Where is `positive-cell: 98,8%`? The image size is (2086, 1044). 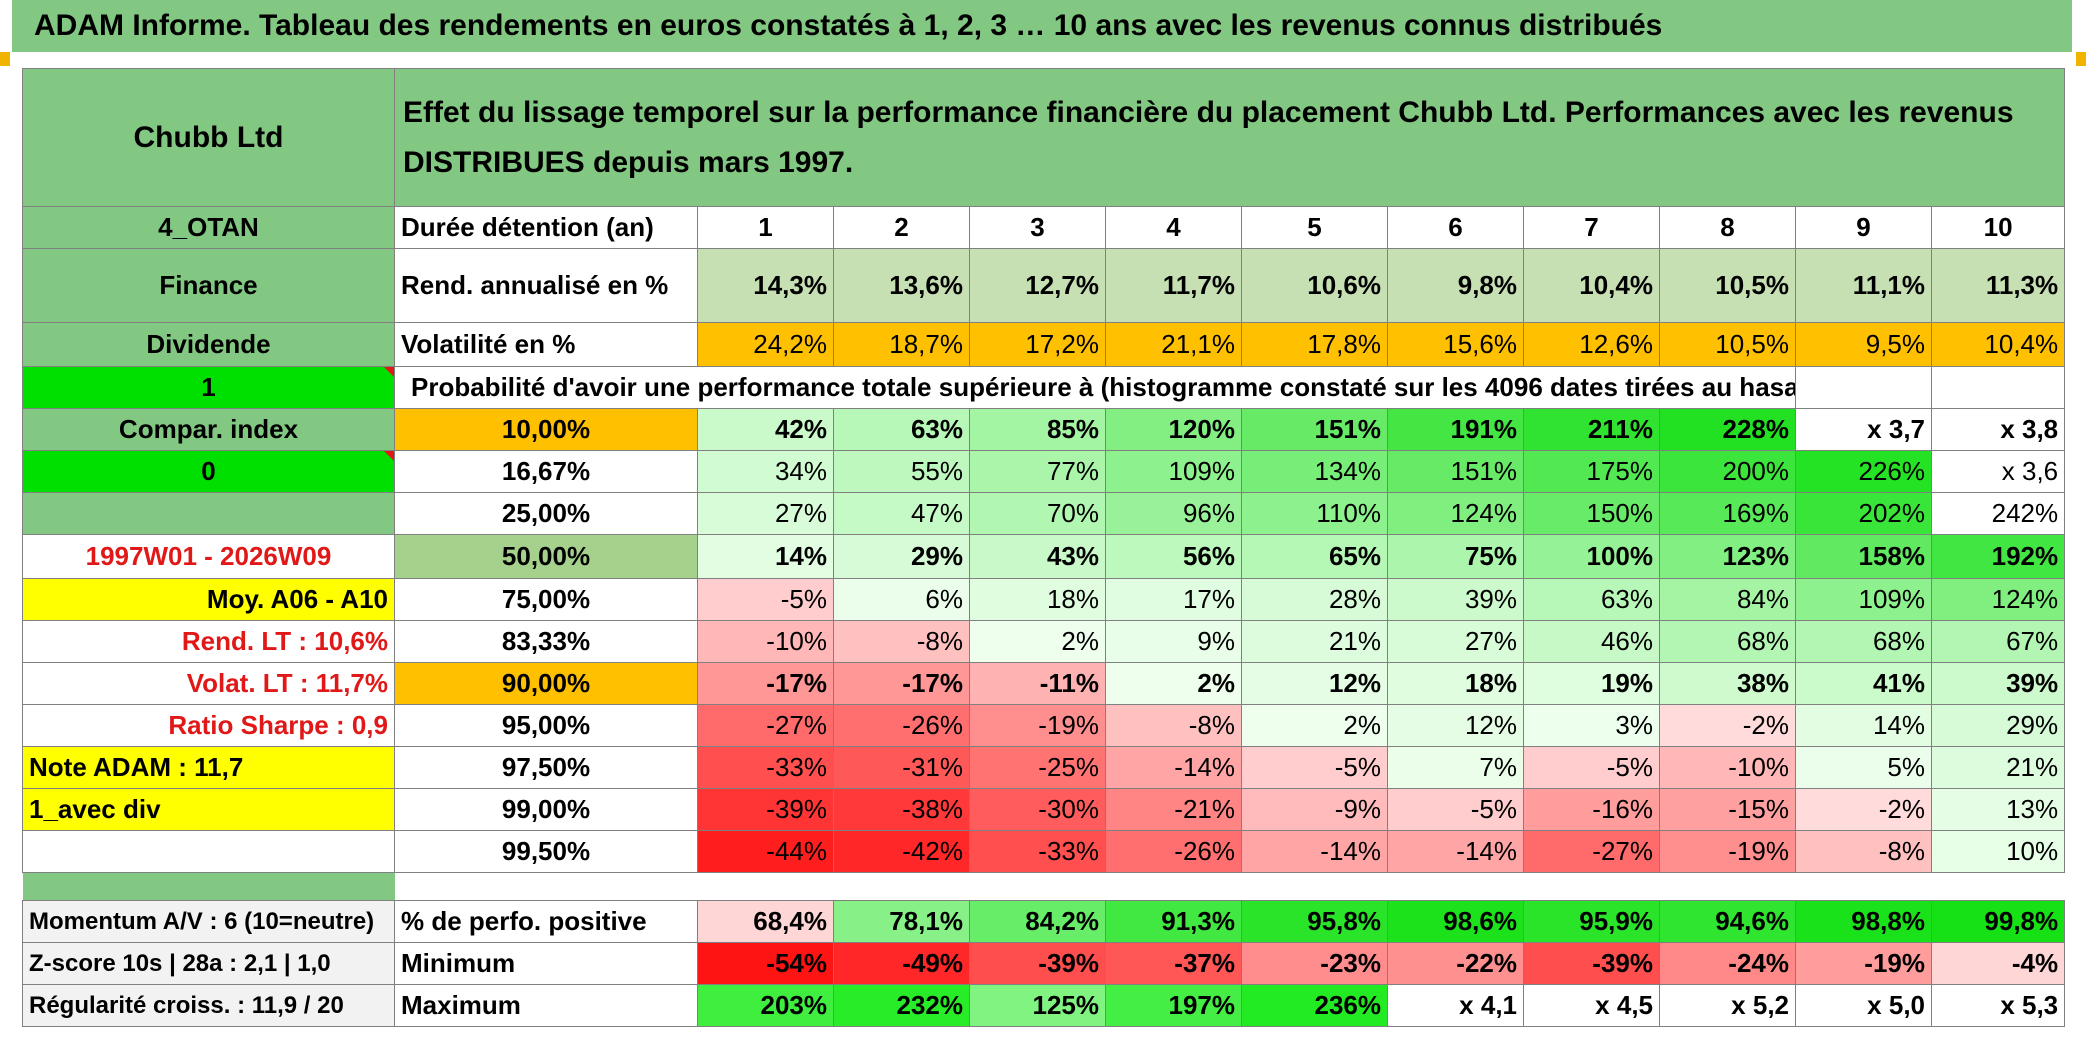 positive-cell: 98,8% is located at coordinates (1863, 921).